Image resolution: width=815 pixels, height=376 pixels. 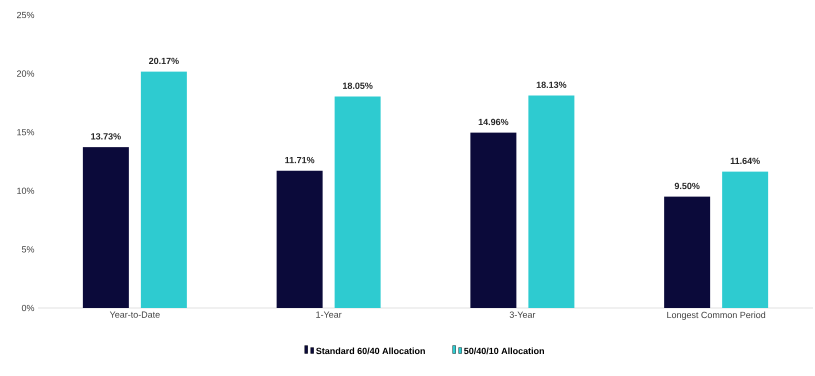 I want to click on data-label: 14.96%, so click(x=493, y=122).